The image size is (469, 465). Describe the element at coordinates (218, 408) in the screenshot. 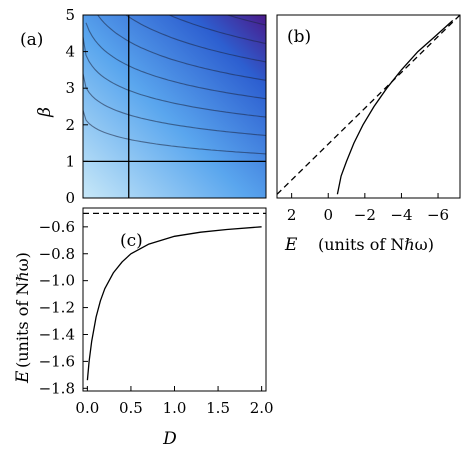

I see `panel-c-xtick-label-3: 1.5` at that location.